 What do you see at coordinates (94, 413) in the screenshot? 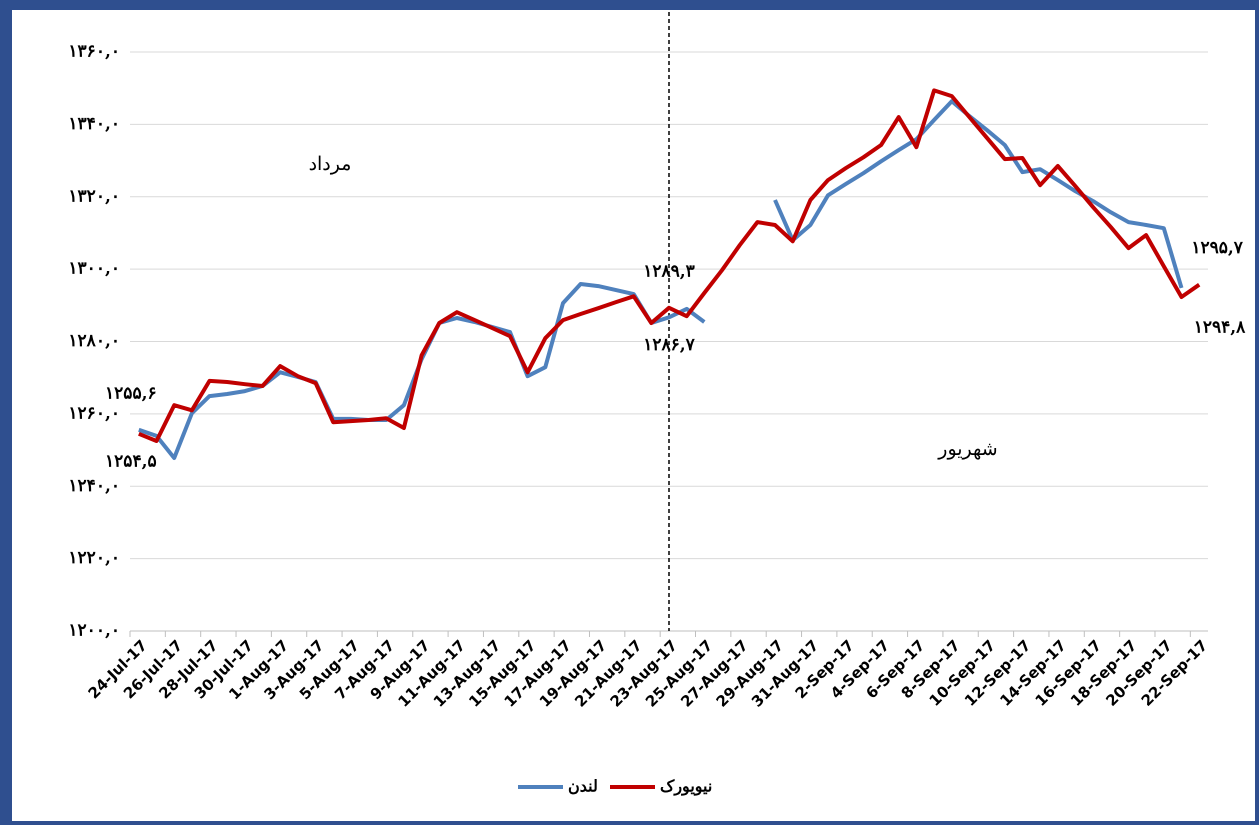
I see `y-tick-label: ۱۲۶۰,۰` at bounding box center [94, 413].